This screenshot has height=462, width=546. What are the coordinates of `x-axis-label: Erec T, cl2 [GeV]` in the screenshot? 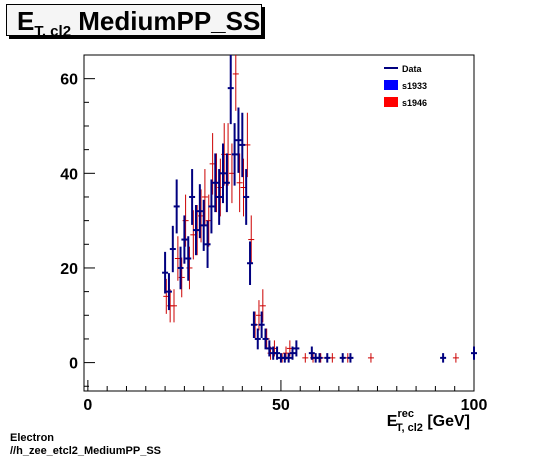 It's located at (428, 421).